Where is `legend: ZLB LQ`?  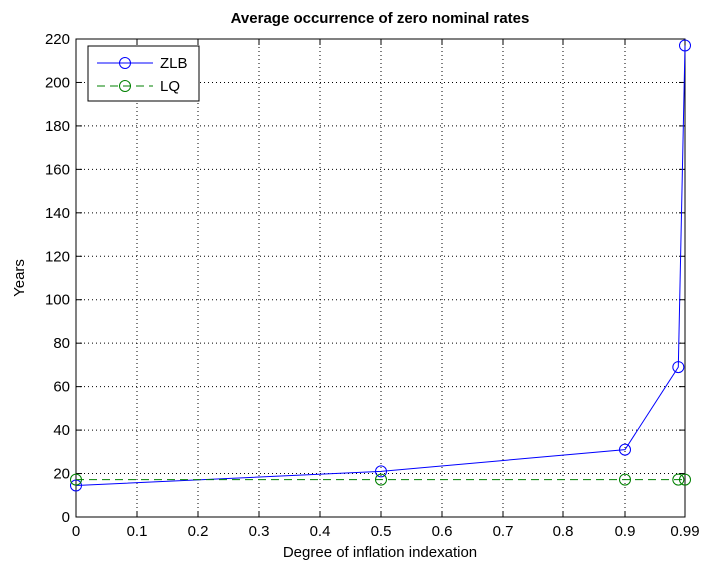 legend: ZLB LQ is located at coordinates (143, 73).